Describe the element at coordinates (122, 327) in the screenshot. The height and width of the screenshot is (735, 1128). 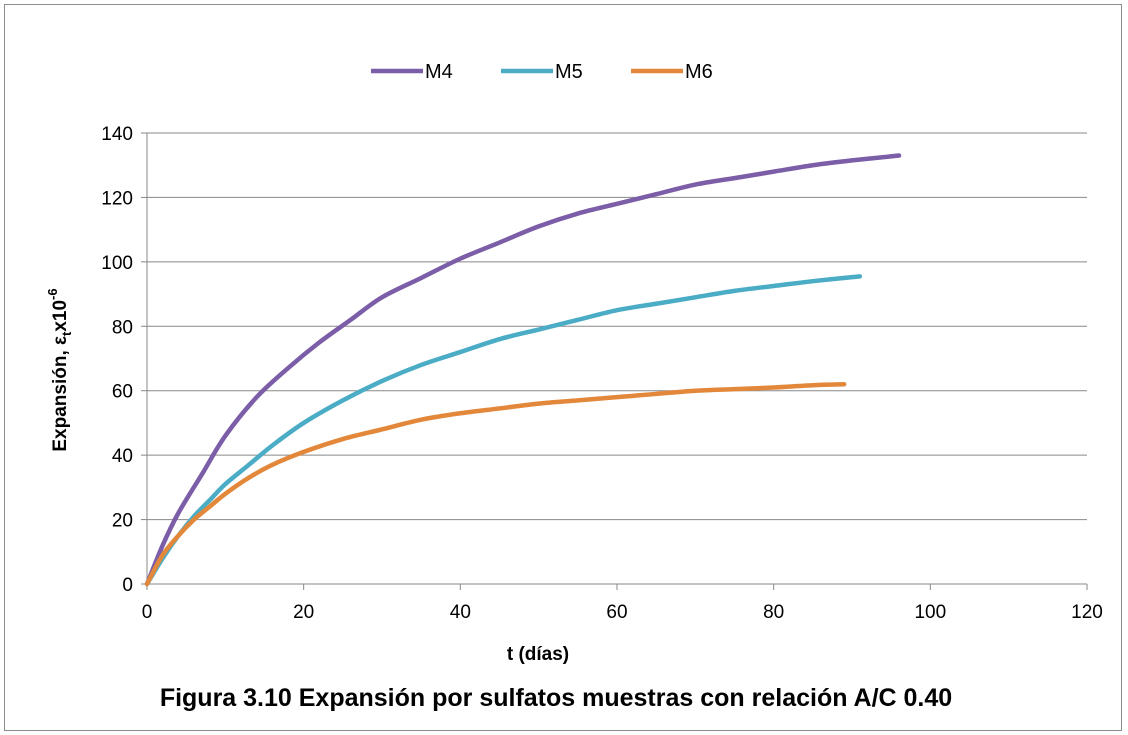
I see `y-tick-label-80: 80` at that location.